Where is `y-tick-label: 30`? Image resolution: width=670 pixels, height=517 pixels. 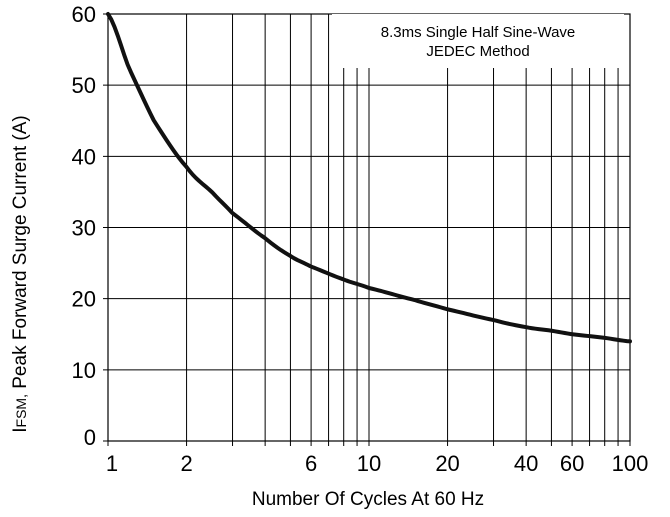
y-tick-label: 30 is located at coordinates (84, 228).